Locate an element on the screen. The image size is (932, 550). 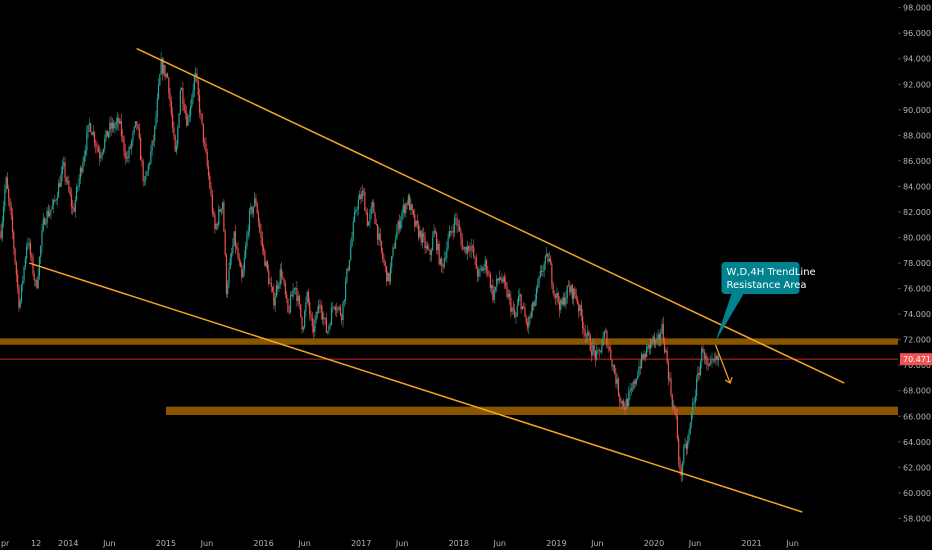
callout-text-line-2: Resistance Area is located at coordinates (766, 285).